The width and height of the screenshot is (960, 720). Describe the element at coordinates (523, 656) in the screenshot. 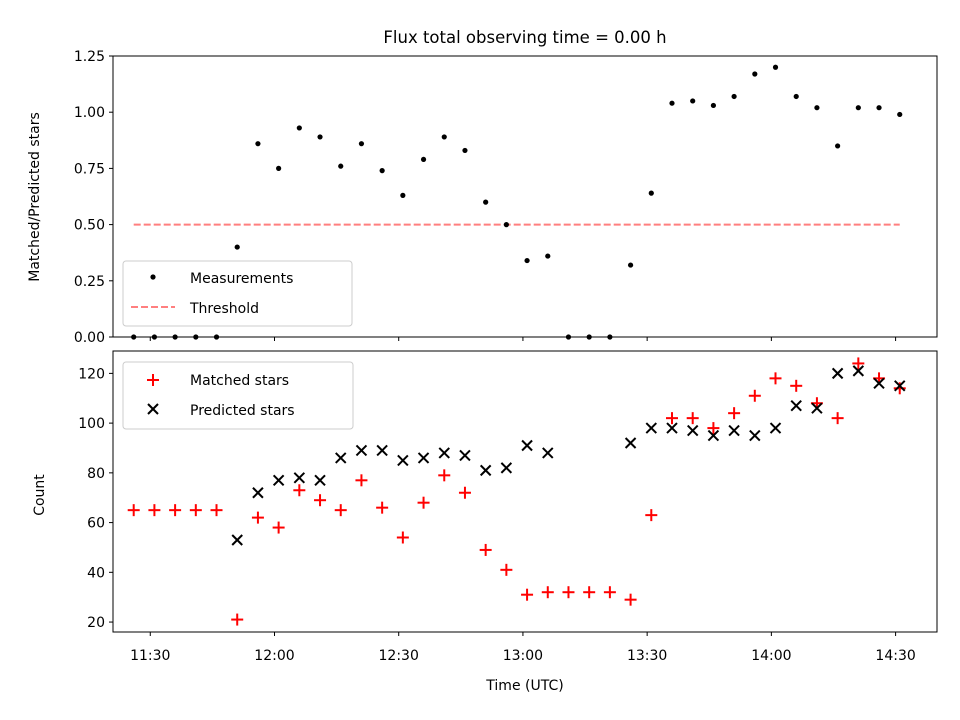

I see `x-tick-label: 13:00` at that location.